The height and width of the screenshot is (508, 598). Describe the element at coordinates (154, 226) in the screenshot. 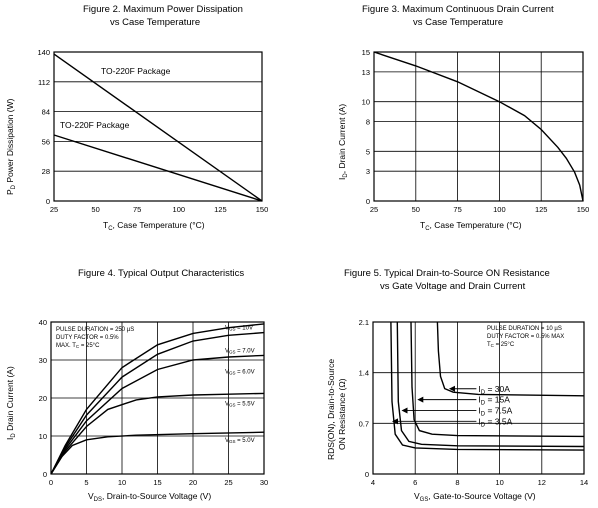

I see `fig2-x-axis-label: TC, Case Temperature (°C)` at that location.